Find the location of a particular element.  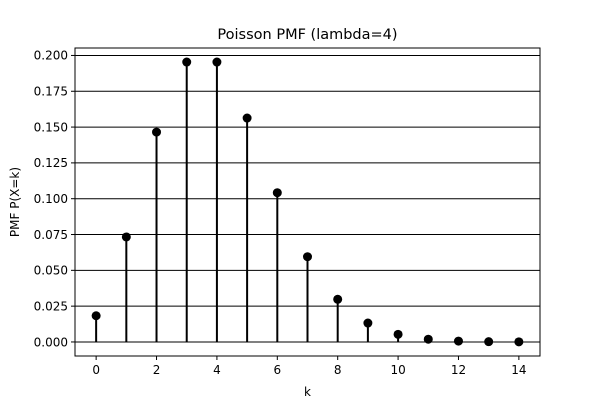

x-tick-label: 4 is located at coordinates (217, 370).